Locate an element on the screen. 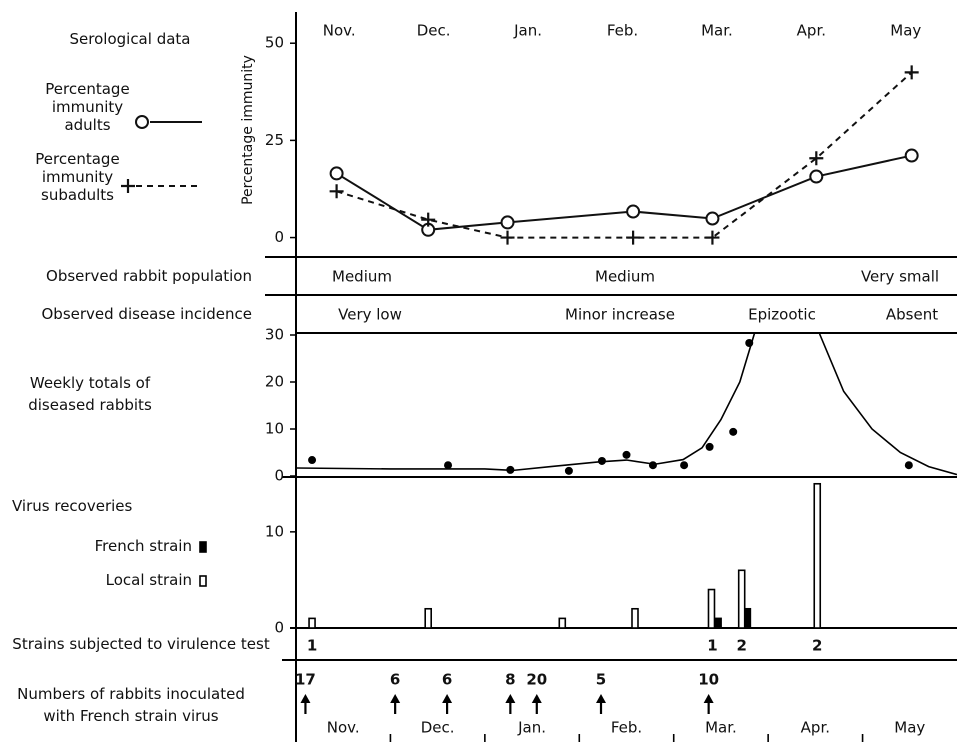 The height and width of the screenshot is (742, 957). legend-label: Local strain is located at coordinates (148, 580).